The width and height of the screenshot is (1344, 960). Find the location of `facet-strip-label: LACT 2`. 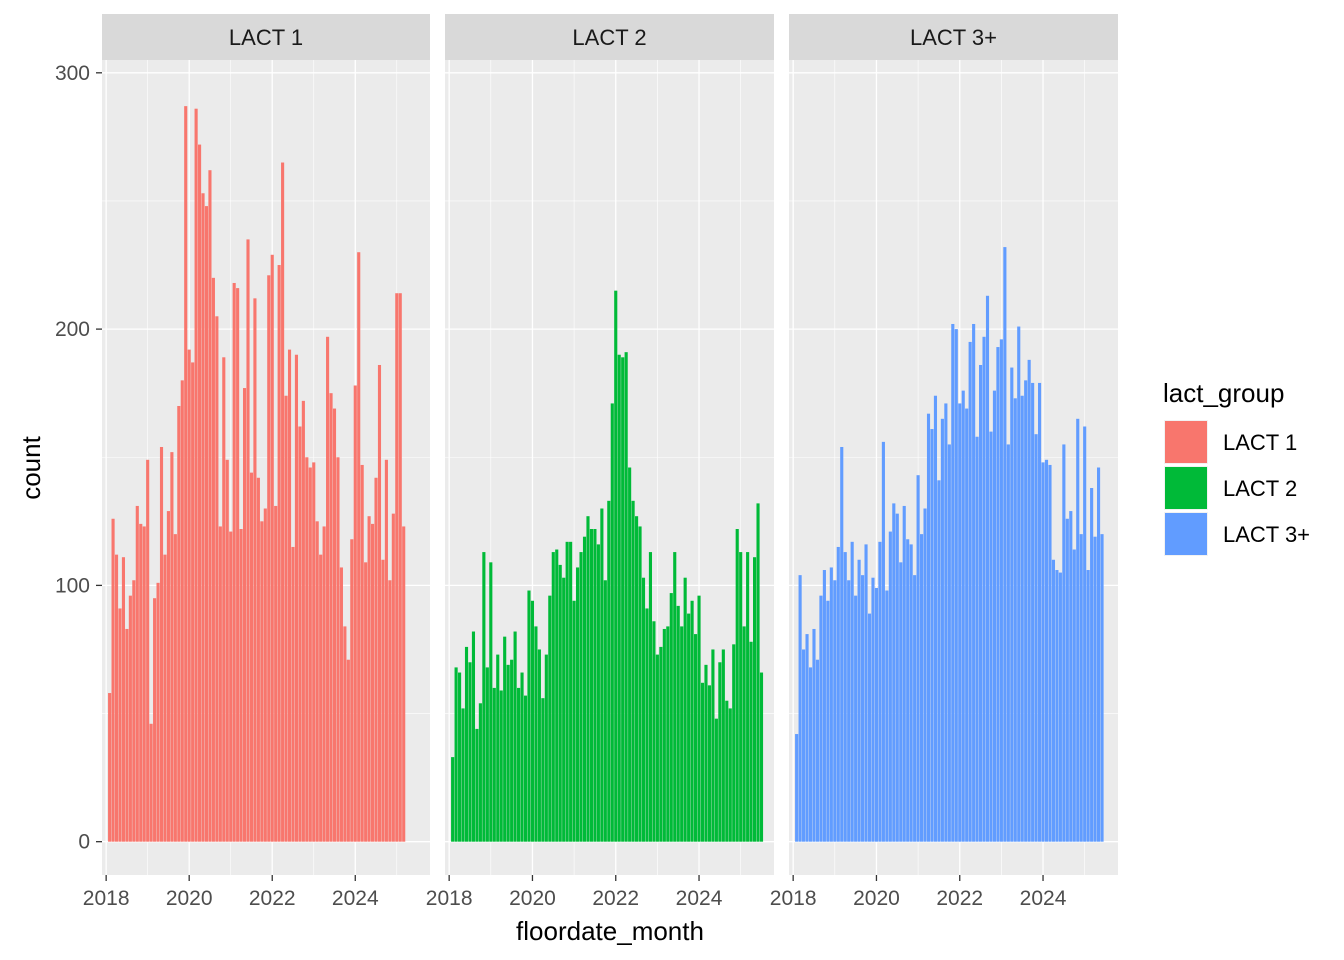

facet-strip-label: LACT 2 is located at coordinates (609, 37).